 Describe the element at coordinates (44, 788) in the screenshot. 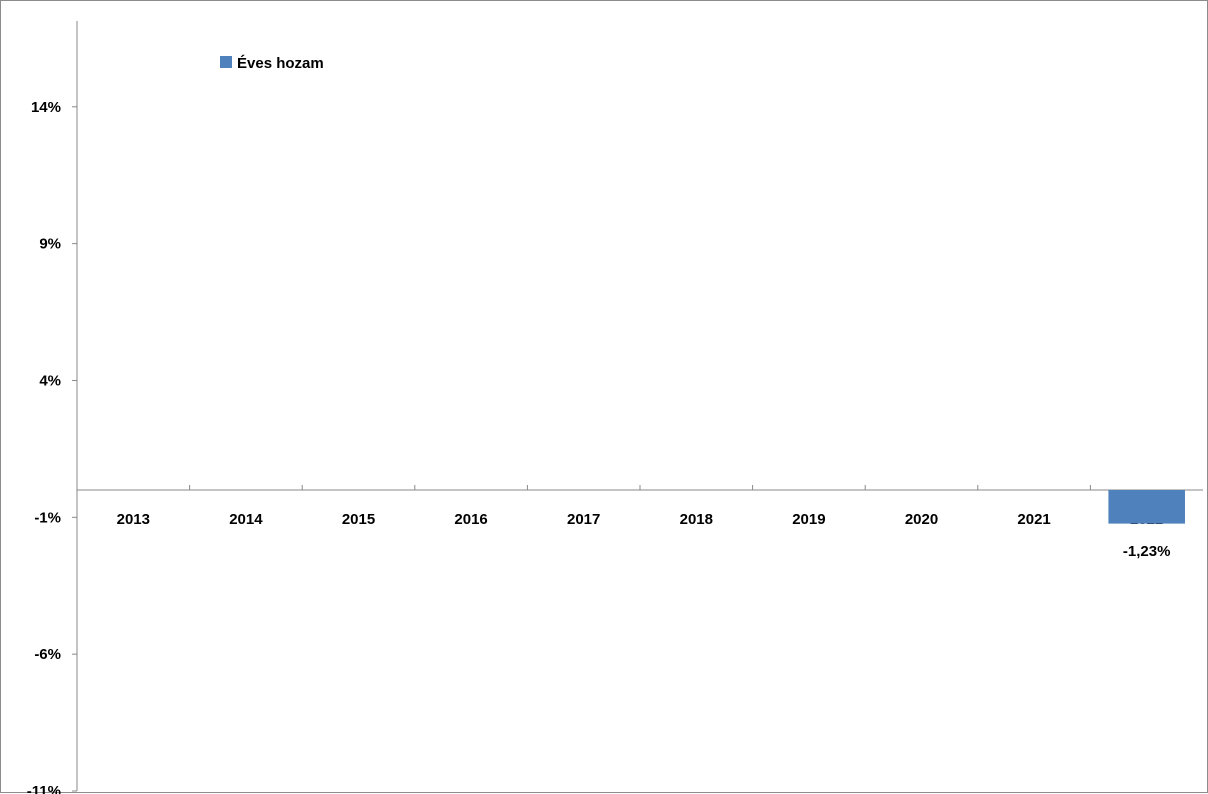

I see `y-tick-label: -11%` at that location.